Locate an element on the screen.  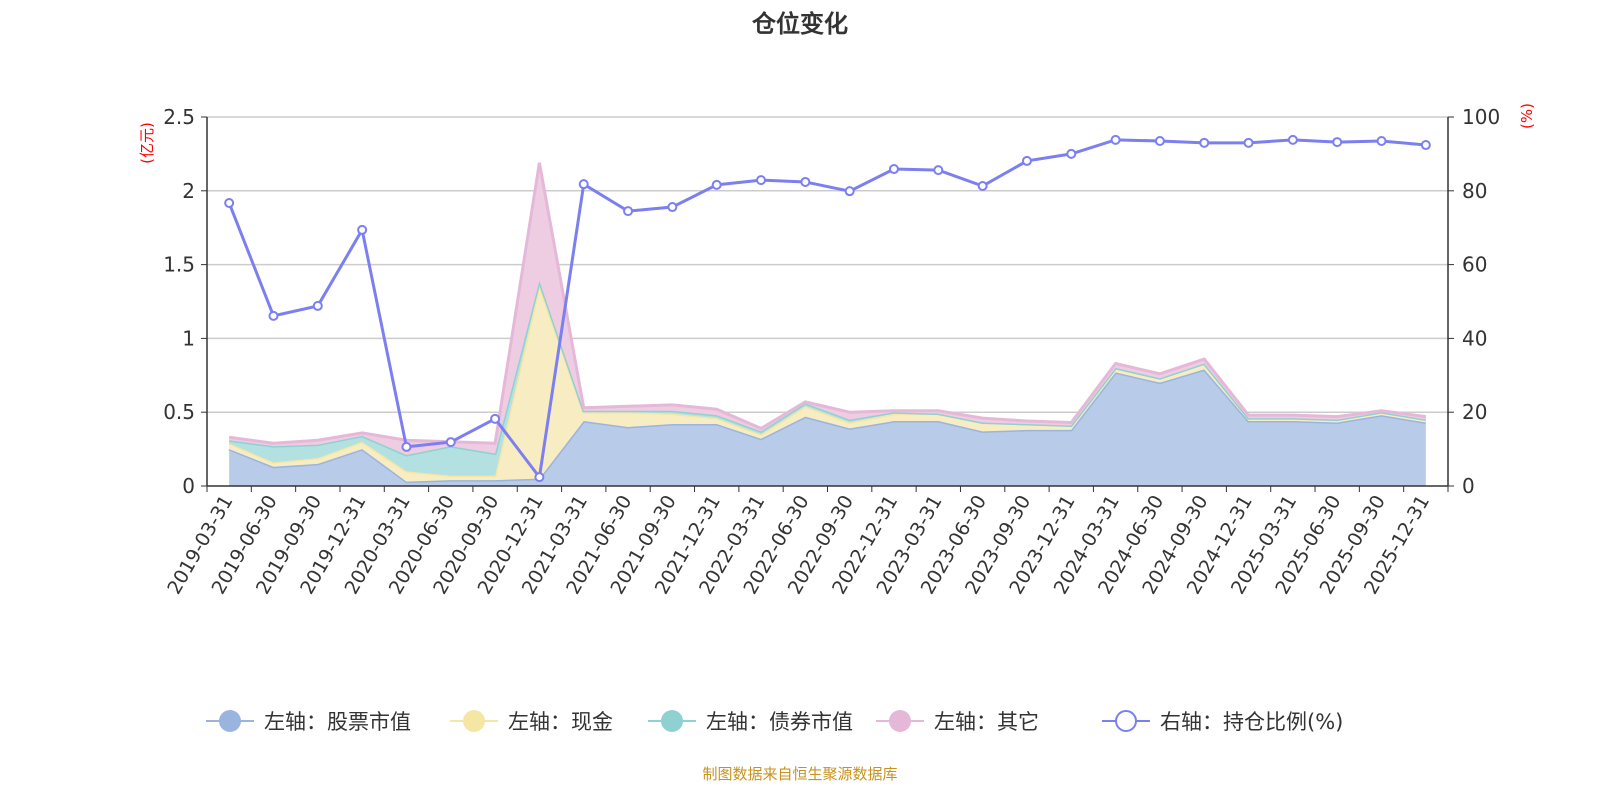
legend-item: 右轴：持仓比例(%) is located at coordinates (1222, 722).